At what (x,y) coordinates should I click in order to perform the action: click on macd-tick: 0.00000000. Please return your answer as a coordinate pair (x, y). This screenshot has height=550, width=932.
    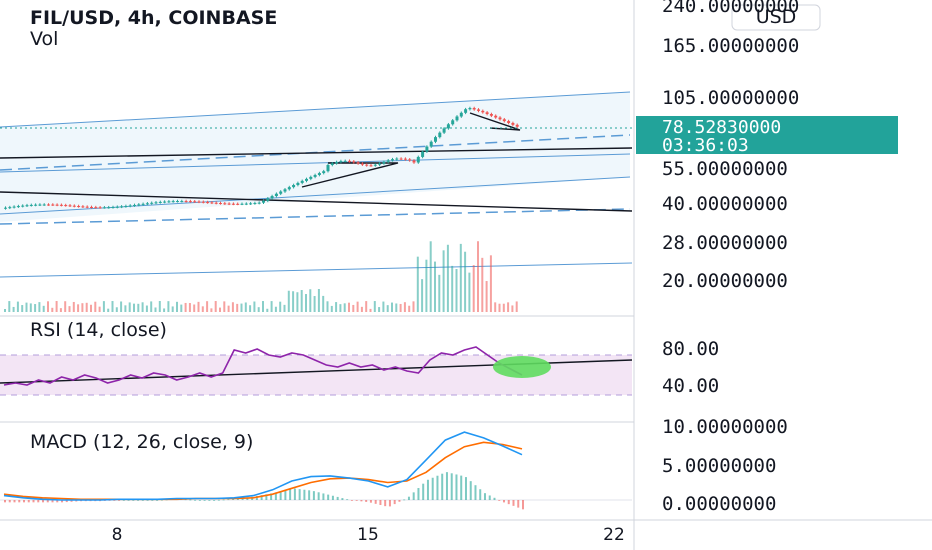
    Looking at the image, I should click on (719, 504).